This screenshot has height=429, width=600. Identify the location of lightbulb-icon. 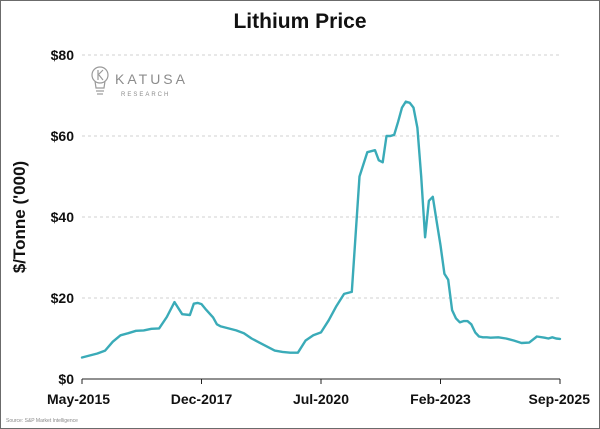
(100, 80).